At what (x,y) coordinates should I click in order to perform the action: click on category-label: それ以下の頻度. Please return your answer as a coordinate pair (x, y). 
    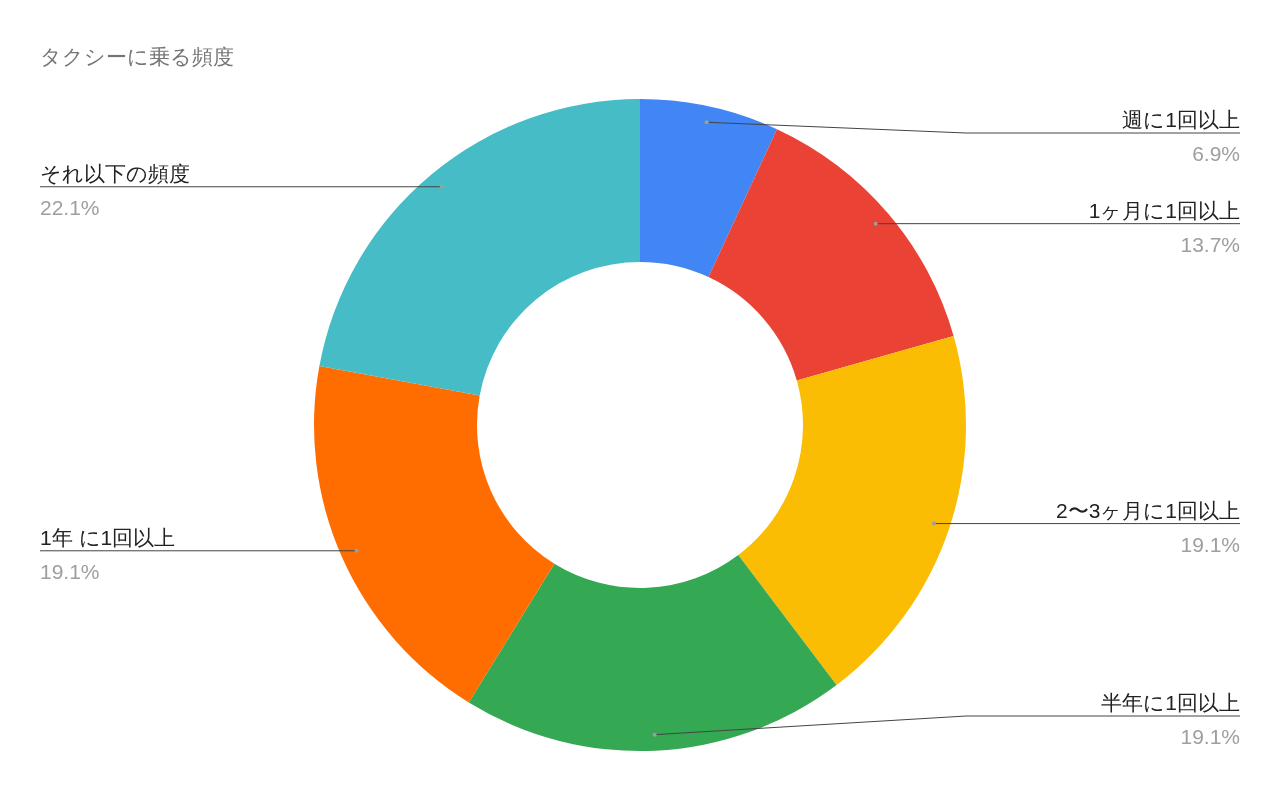
    Looking at the image, I should click on (115, 173).